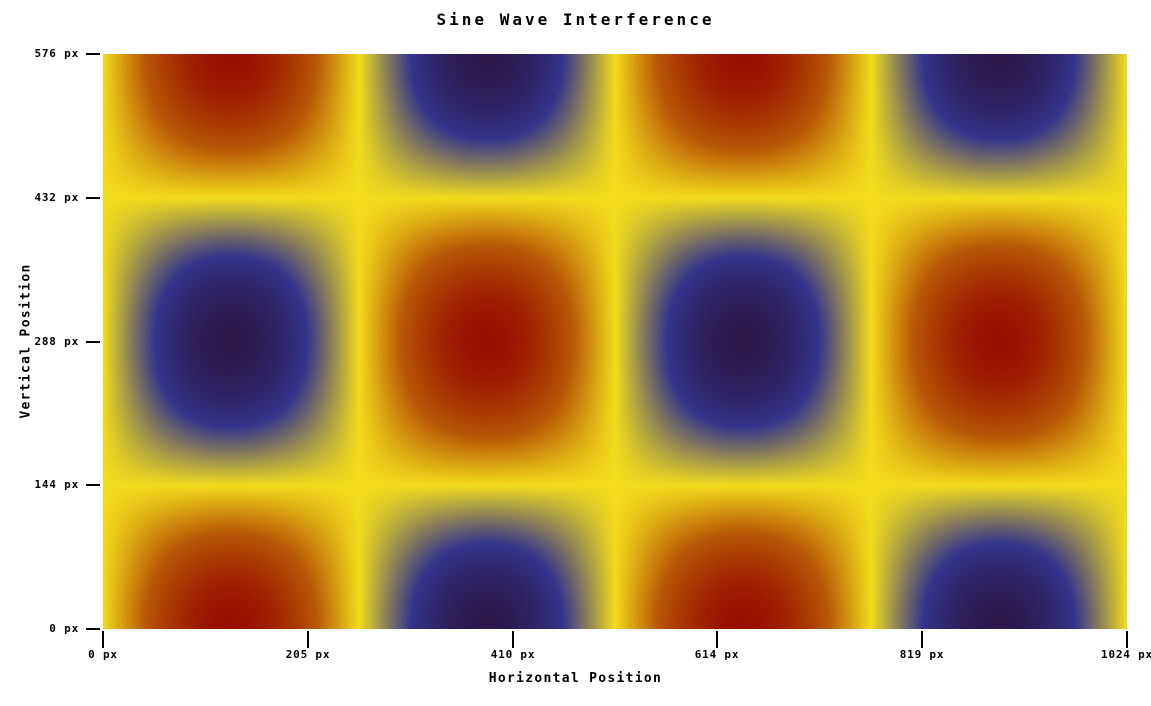 Image resolution: width=1151 pixels, height=706 pixels. Describe the element at coordinates (56, 197) in the screenshot. I see `y-tick-label: 432 px` at that location.